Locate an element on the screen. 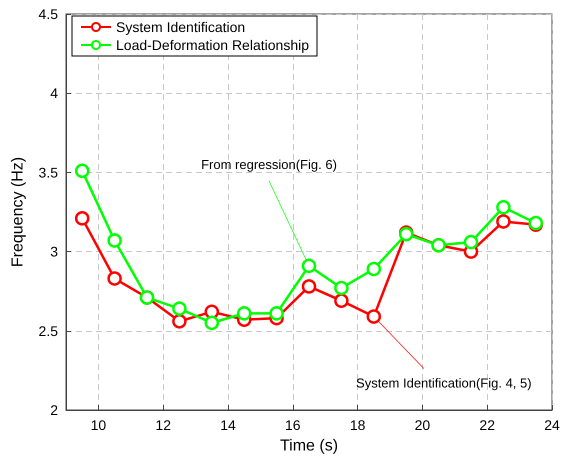 This screenshot has width=568, height=462. x-axis-title: Time (s) is located at coordinates (309, 446).